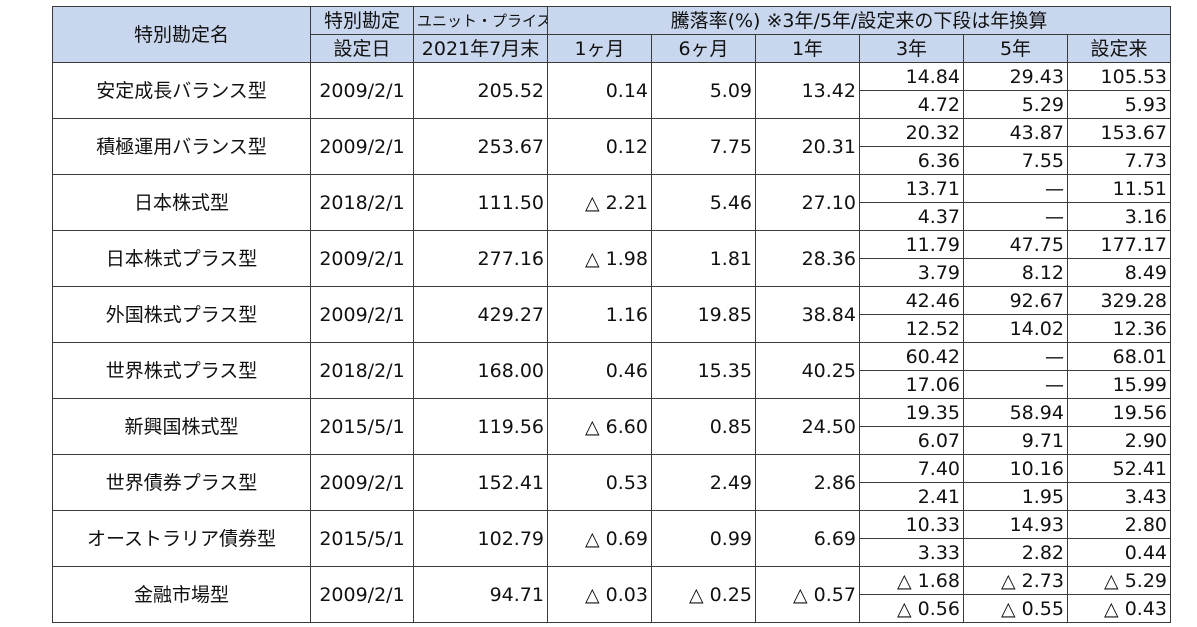 This screenshot has width=1197, height=627. What do you see at coordinates (1015, 48) in the screenshot?
I see `header-period-5y: 5年` at bounding box center [1015, 48].